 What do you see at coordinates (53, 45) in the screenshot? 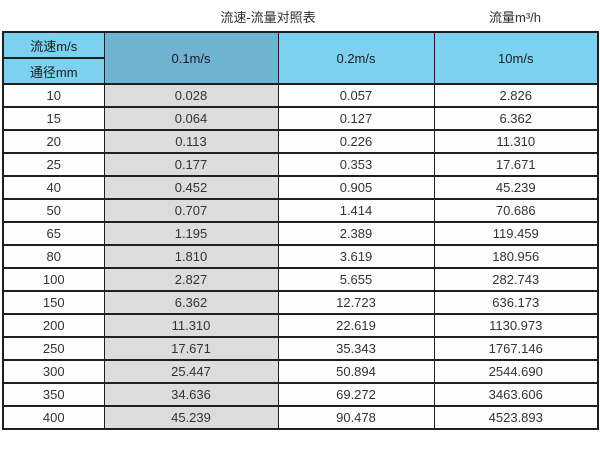
I see `header-velocity-label: 流速m/s` at bounding box center [53, 45].